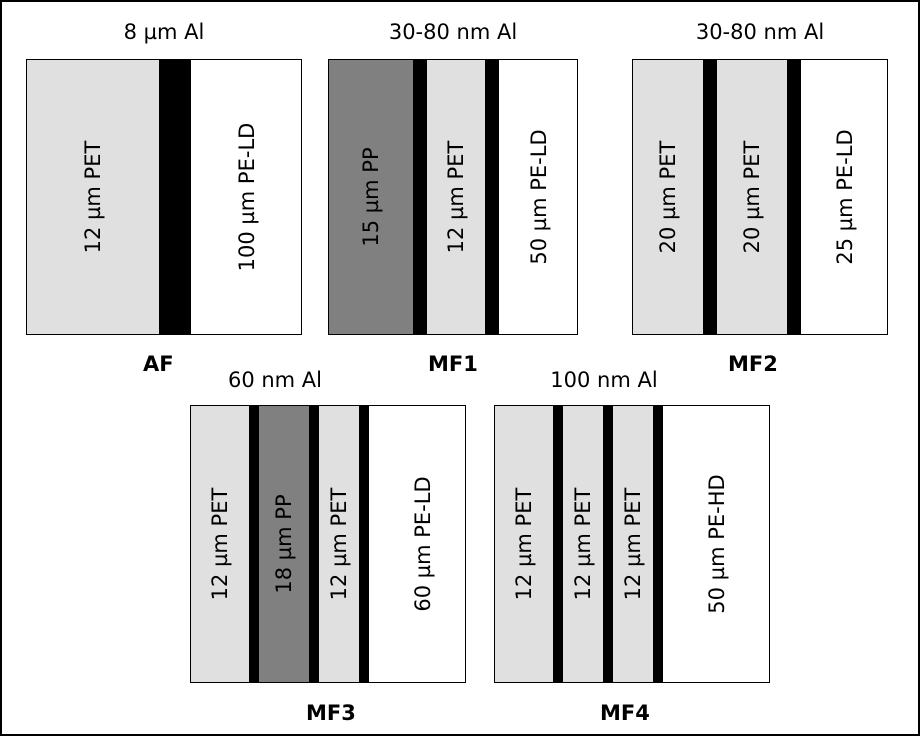 This screenshot has width=920, height=736. I want to click on mf4-layer-pe-6: 50 µm PE-HD, so click(716, 544).